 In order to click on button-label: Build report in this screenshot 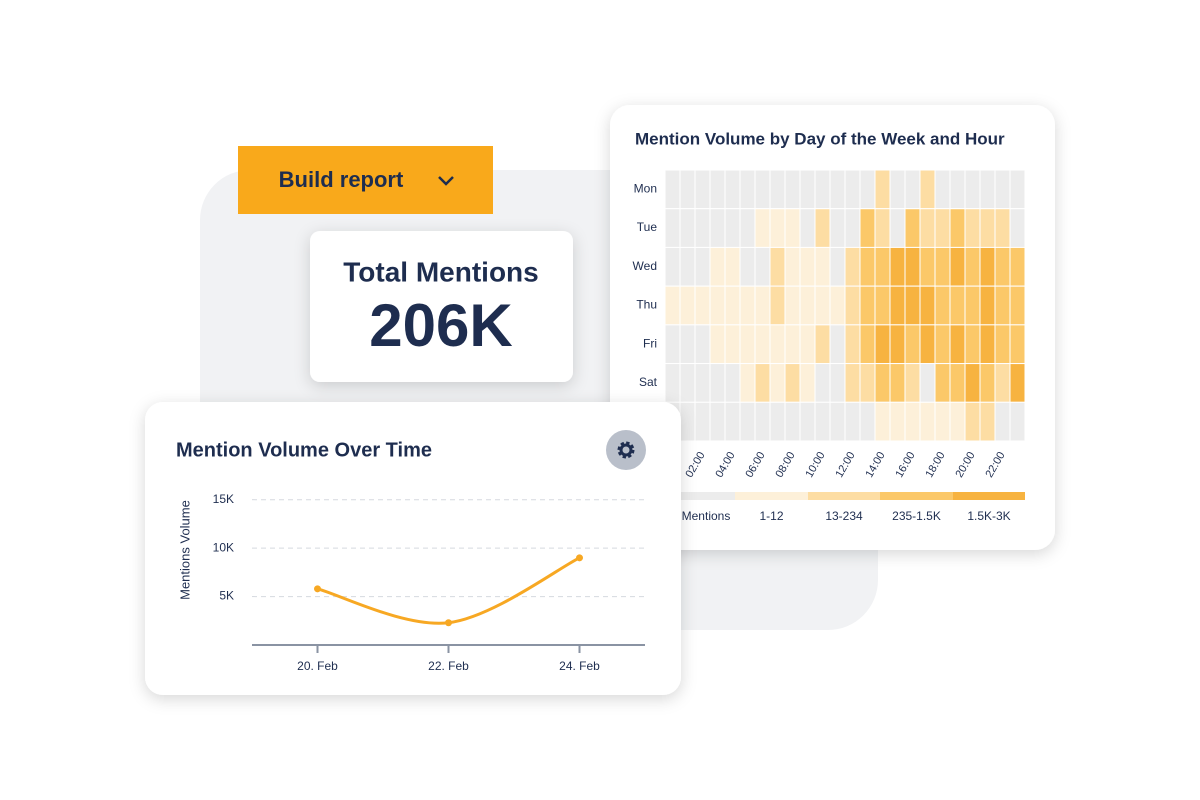, I will do `click(341, 179)`.